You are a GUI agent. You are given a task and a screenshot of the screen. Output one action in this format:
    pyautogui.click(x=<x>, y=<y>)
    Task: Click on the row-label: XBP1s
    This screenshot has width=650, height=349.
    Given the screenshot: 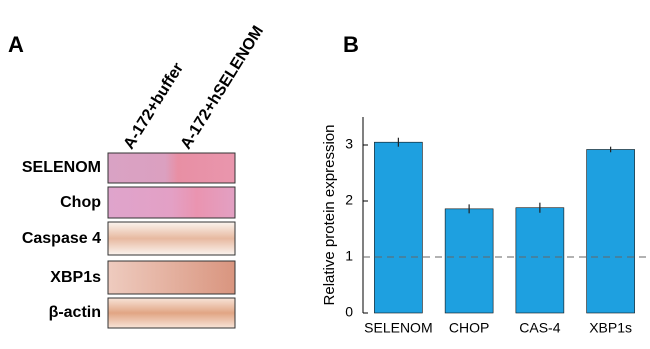 What is the action you would take?
    pyautogui.click(x=75, y=277)
    